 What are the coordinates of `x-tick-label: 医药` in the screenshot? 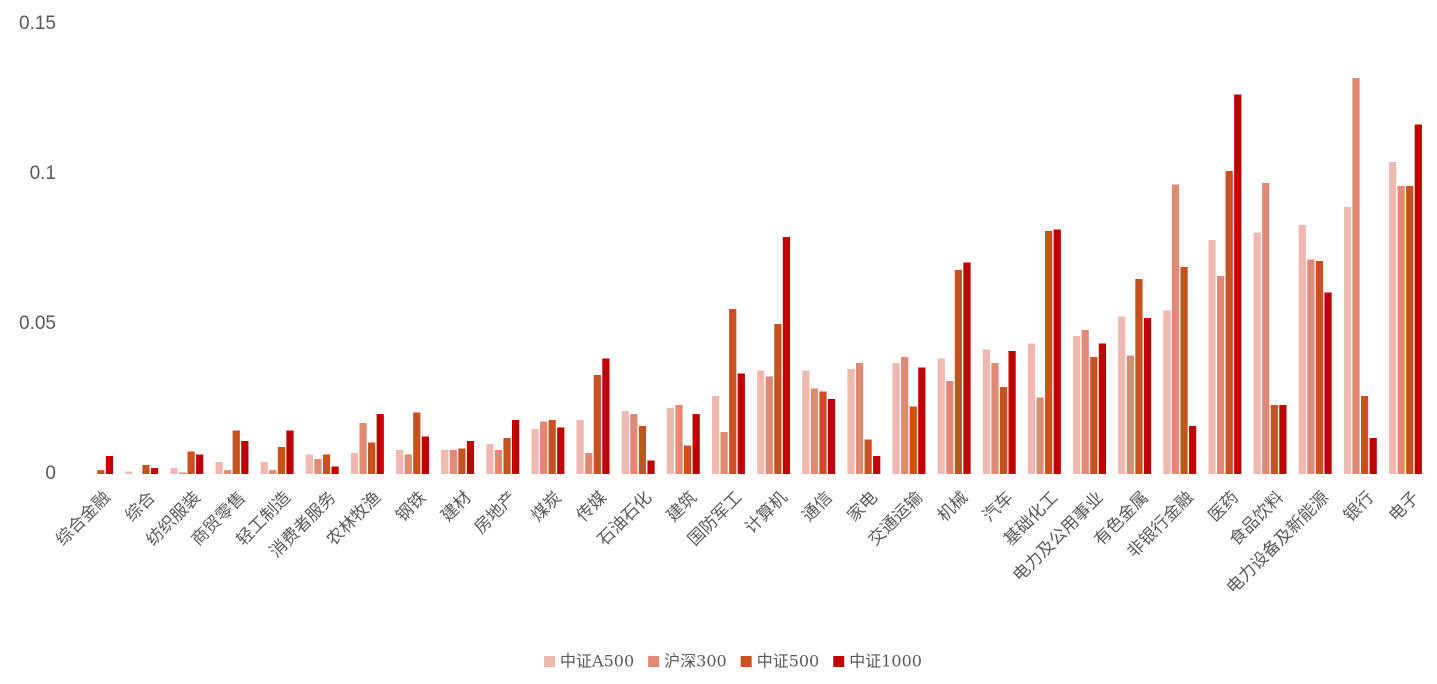 It's located at (1224, 507).